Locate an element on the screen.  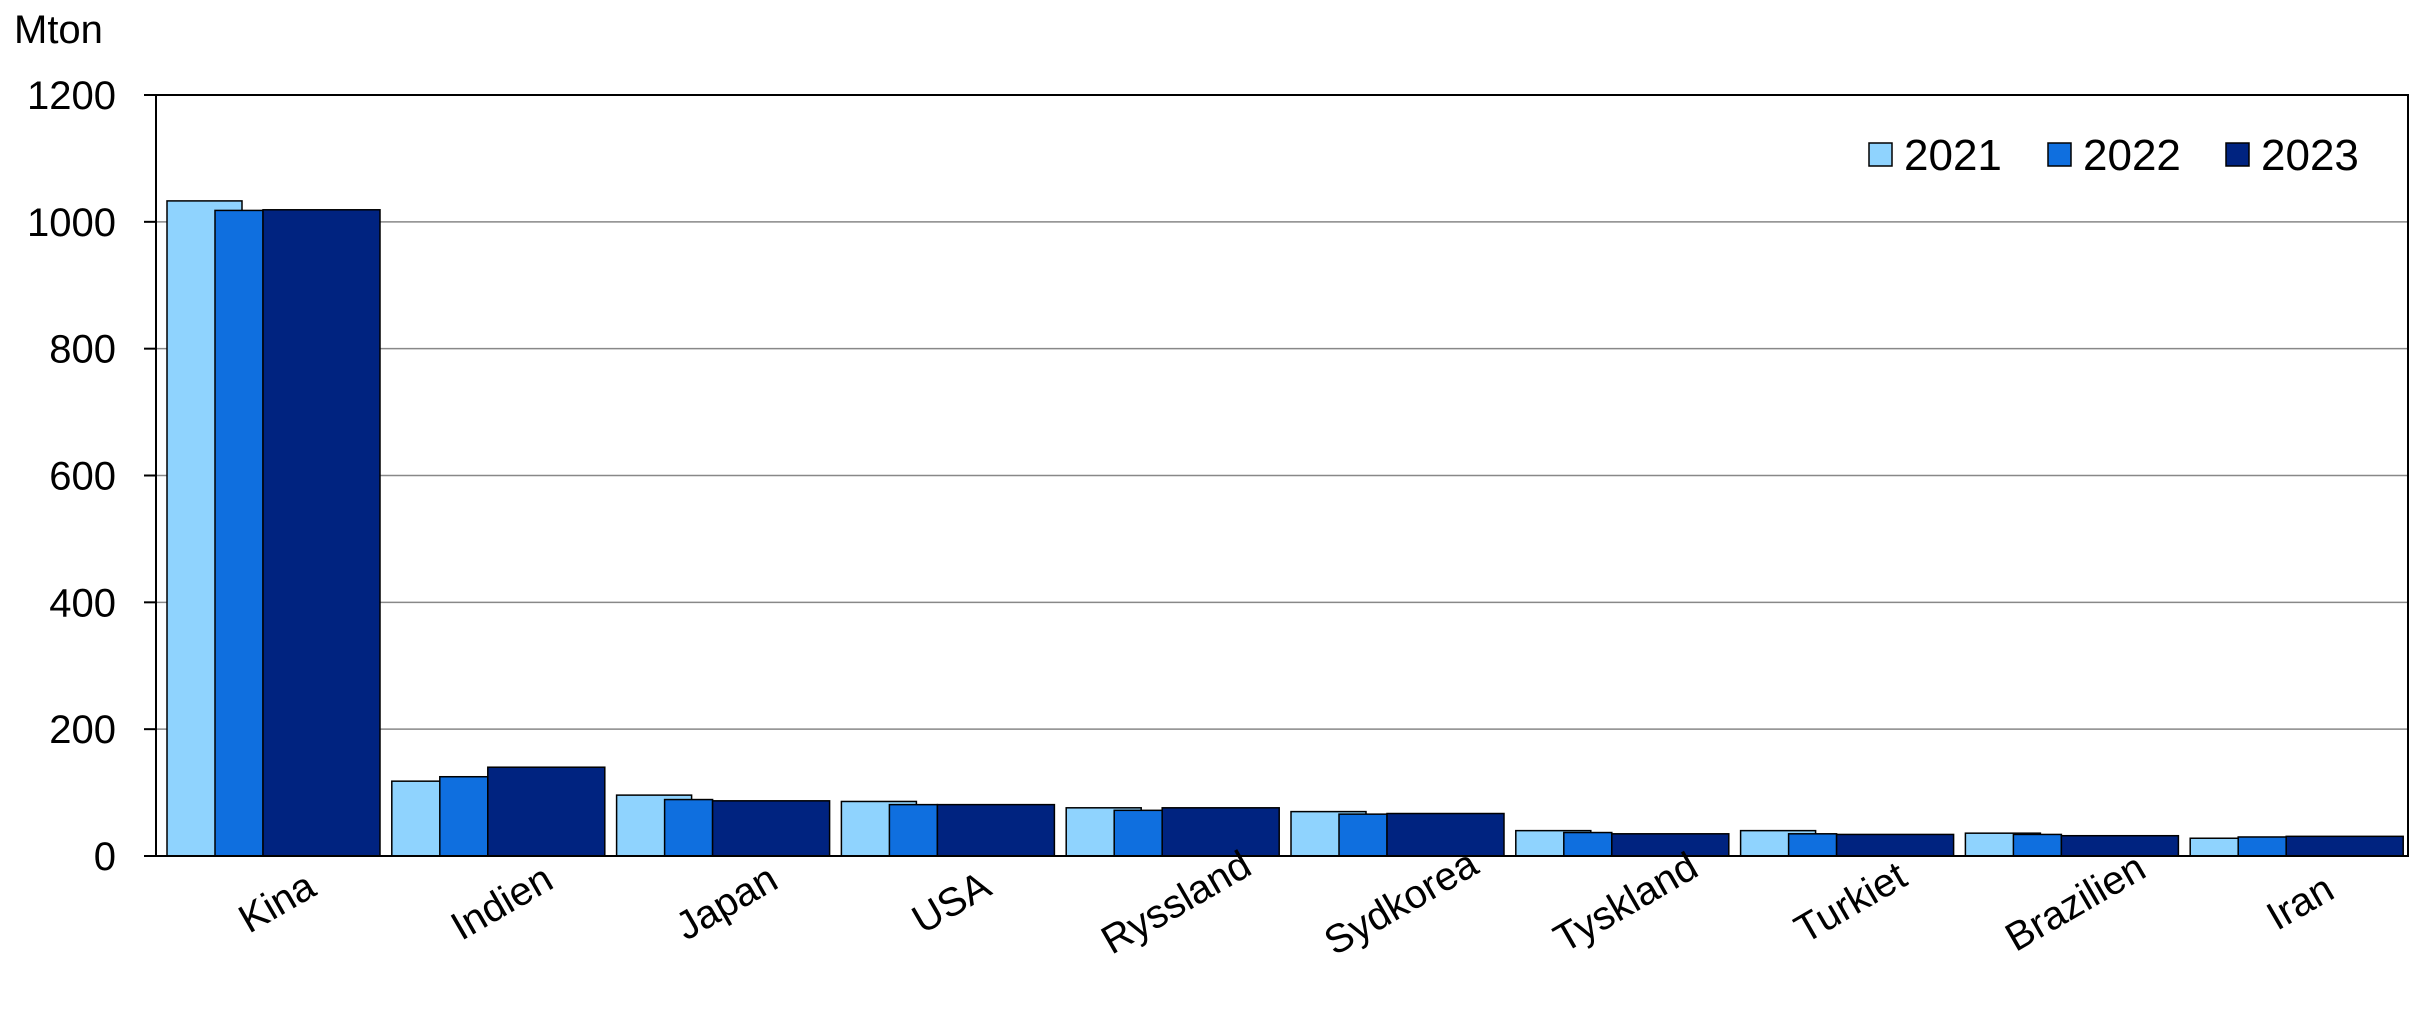
bar-2022-Brazilien is located at coordinates (2037, 845).